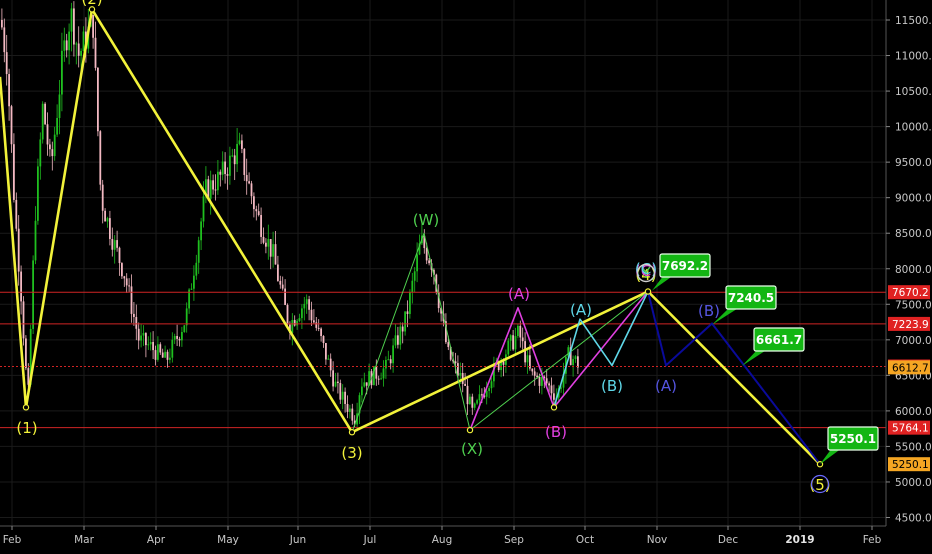 Image resolution: width=932 pixels, height=554 pixels. Describe the element at coordinates (514, 540) in the screenshot. I see `x-tick-label: Sep` at that location.